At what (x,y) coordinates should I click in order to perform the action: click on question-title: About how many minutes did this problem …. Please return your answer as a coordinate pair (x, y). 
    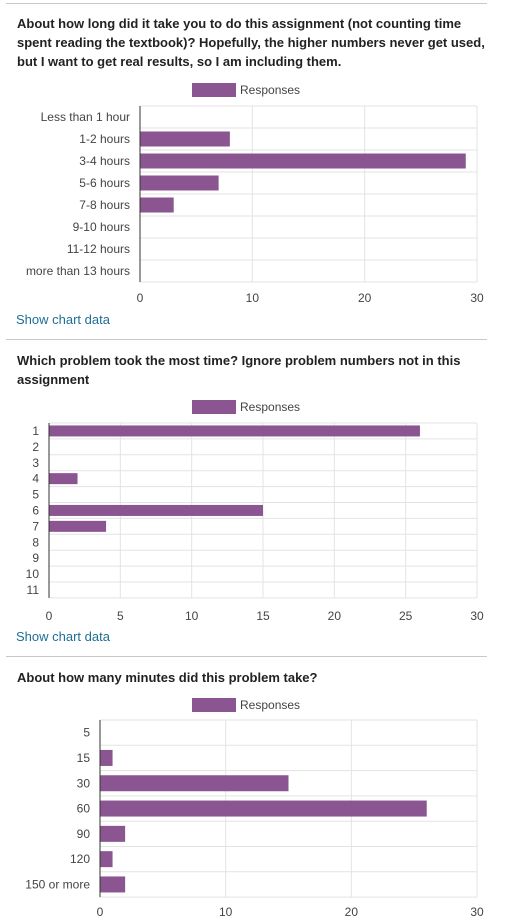
    Looking at the image, I should click on (167, 677).